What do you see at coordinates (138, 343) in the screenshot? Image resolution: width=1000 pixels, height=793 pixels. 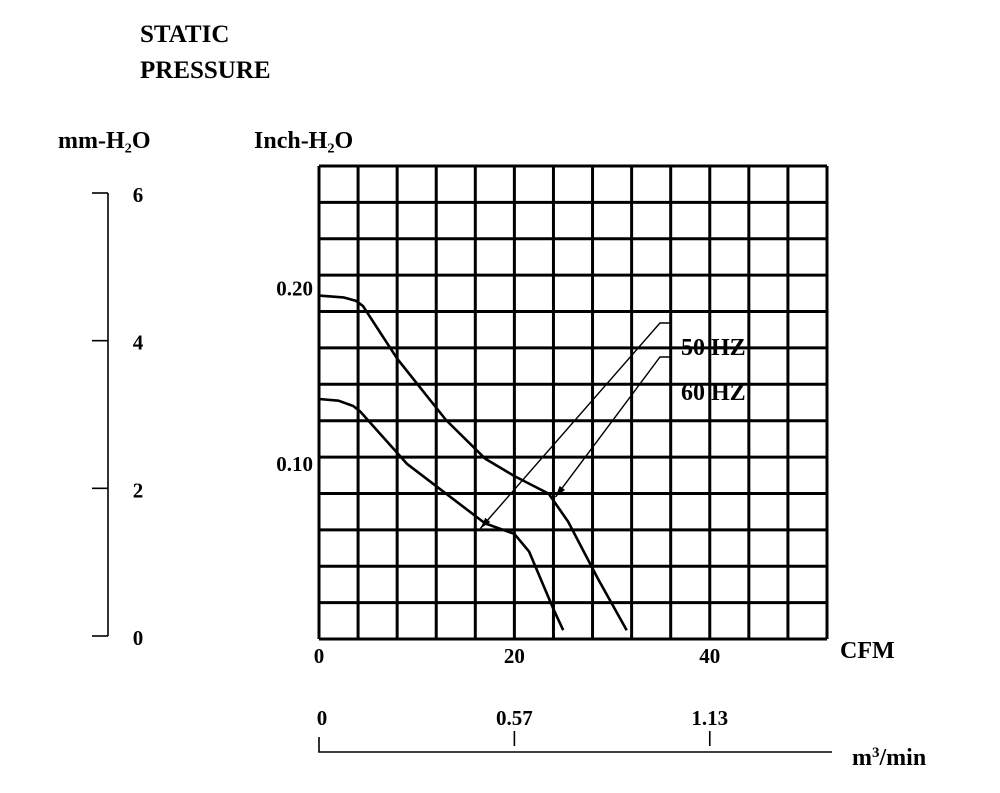 I see `mm-tick-label: 4` at bounding box center [138, 343].